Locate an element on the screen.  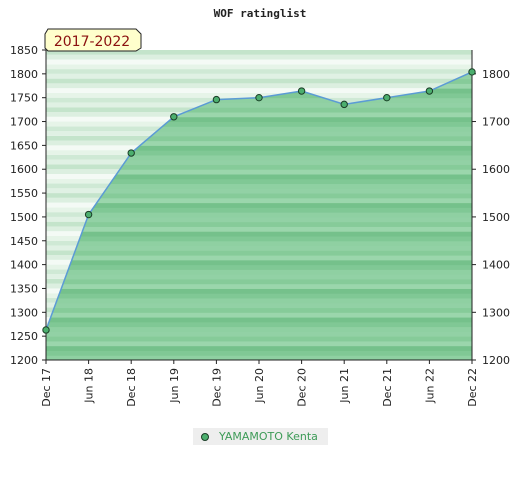
x-tick-label: Jun 20 is located at coordinates (259, 386).